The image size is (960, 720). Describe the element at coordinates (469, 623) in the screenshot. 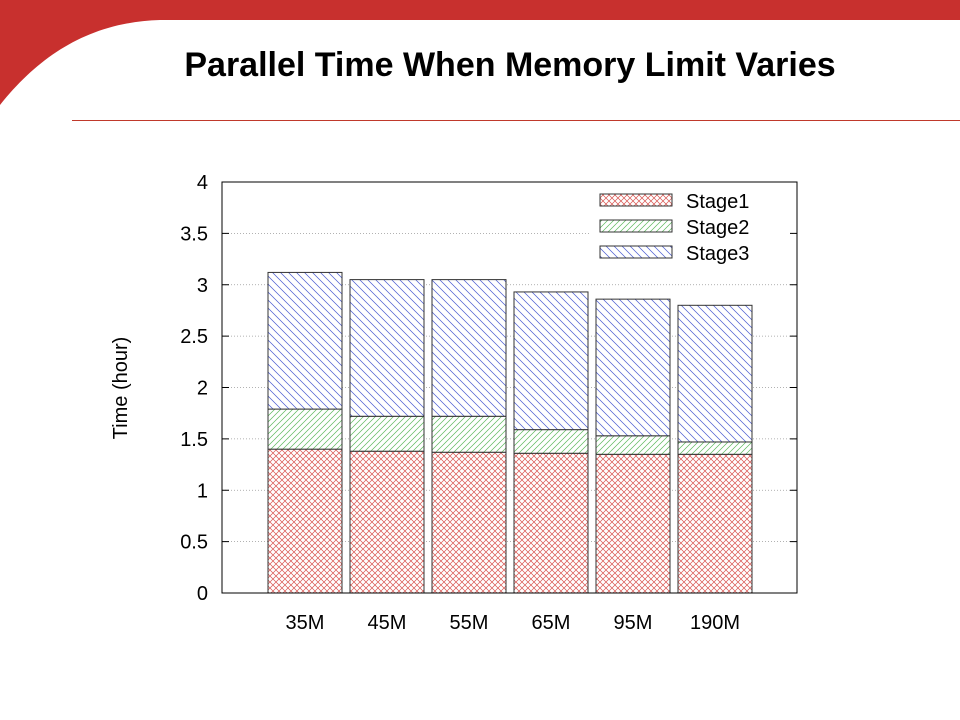

I see `x-tick-label: 55M` at that location.